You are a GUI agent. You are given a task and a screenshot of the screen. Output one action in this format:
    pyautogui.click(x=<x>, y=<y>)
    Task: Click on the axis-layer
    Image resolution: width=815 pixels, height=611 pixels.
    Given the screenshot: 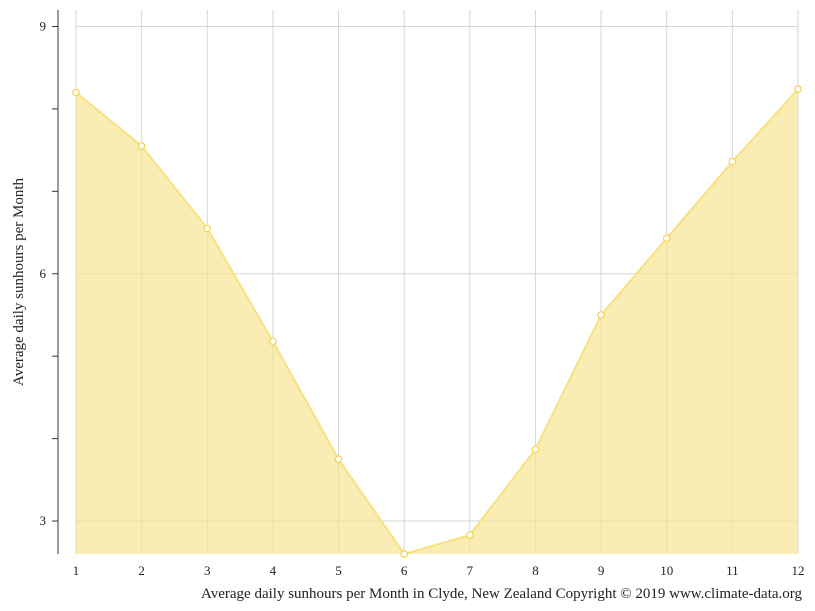 What is the action you would take?
    pyautogui.click(x=55, y=282)
    